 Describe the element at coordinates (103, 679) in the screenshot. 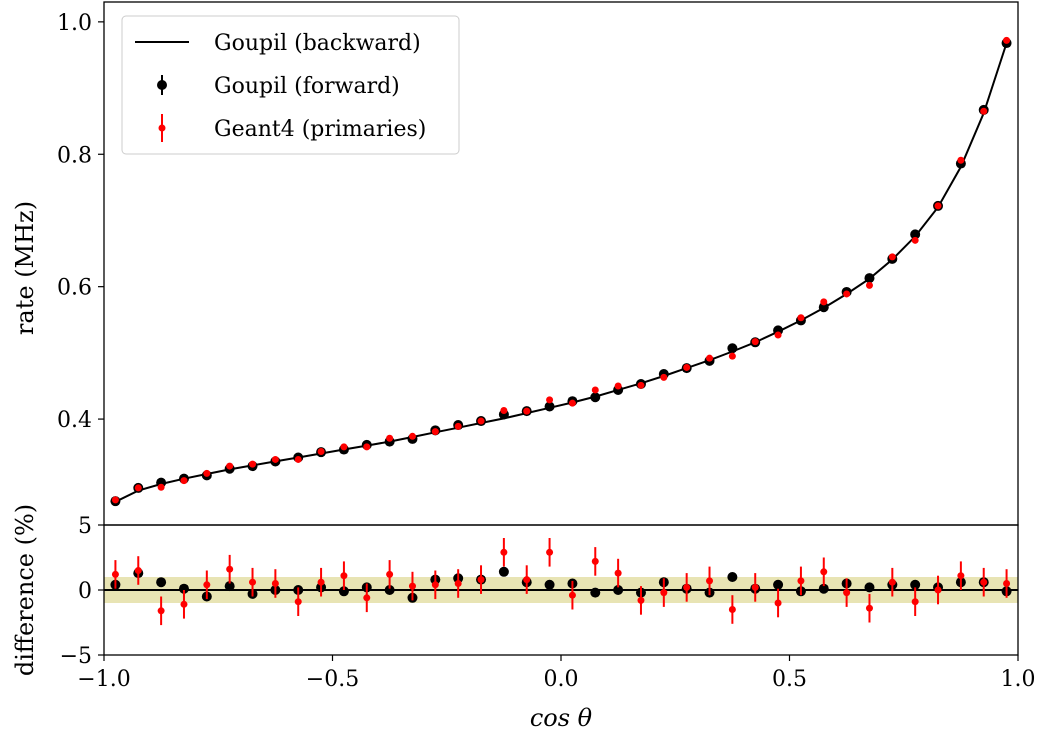

I see `x-tick-label: −1.0` at that location.